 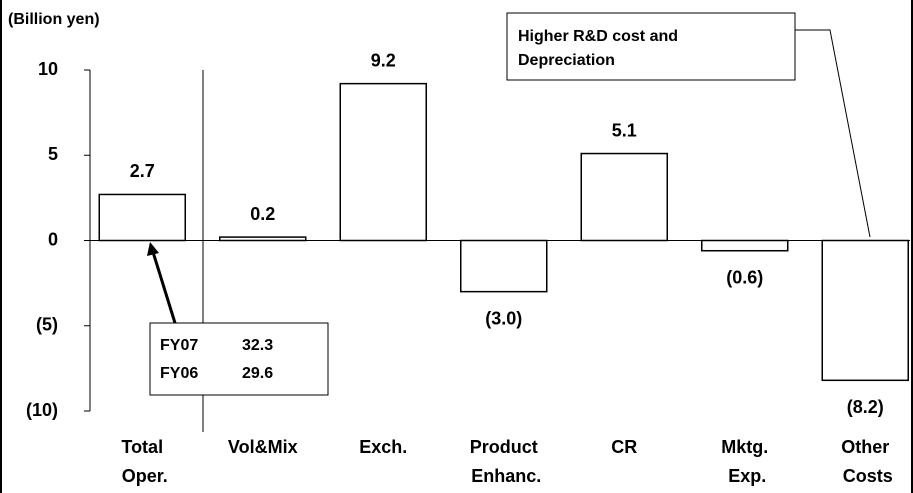 I want to click on x-tick-label: Mktg. Exp., so click(x=744, y=461).